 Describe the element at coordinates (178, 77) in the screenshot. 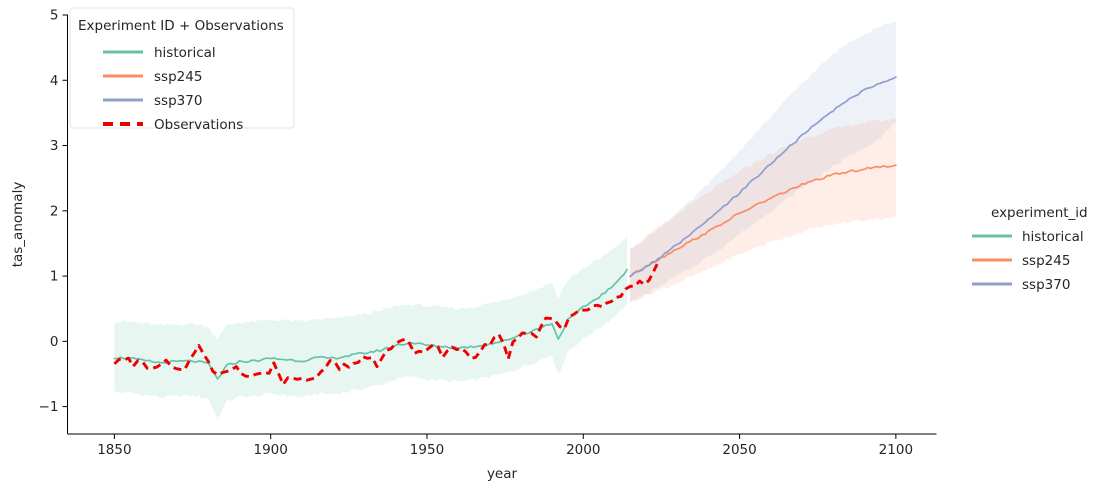

I see `inside-legend-label-ssp245: ssp245` at that location.